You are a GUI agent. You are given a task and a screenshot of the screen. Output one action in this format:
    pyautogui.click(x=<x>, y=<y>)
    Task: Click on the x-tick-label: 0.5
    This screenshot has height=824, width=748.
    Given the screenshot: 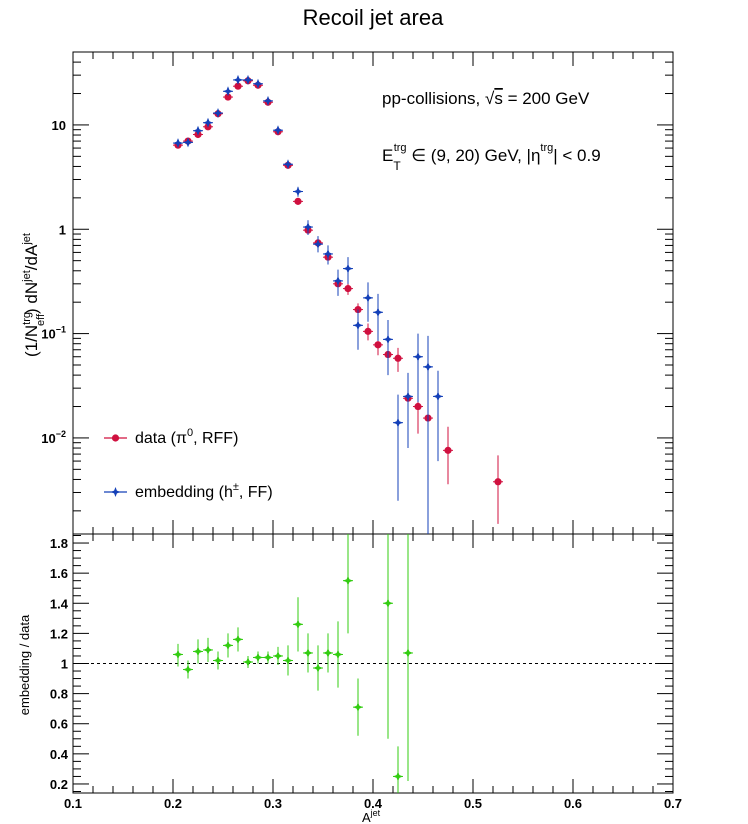 What is the action you would take?
    pyautogui.click(x=473, y=803)
    